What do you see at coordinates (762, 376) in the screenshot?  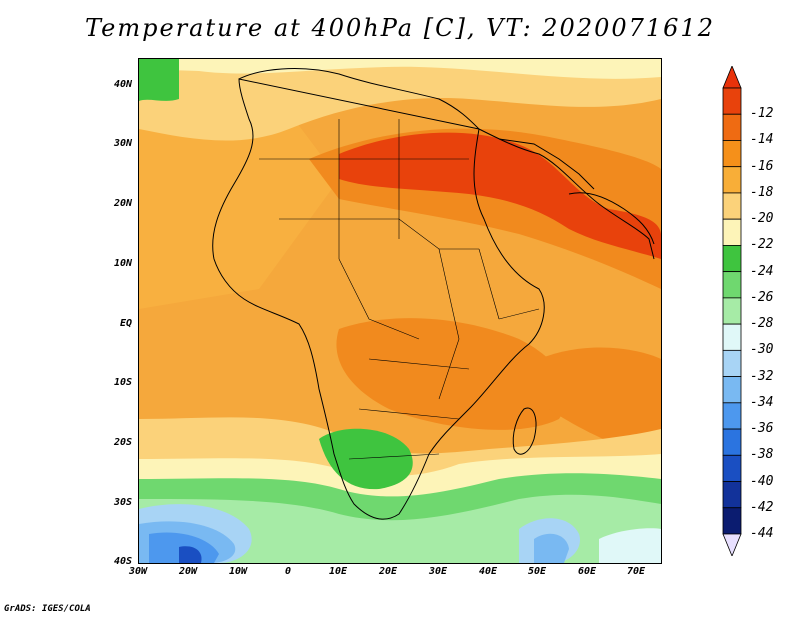 I see `colorbar-label: -32` at bounding box center [762, 376].